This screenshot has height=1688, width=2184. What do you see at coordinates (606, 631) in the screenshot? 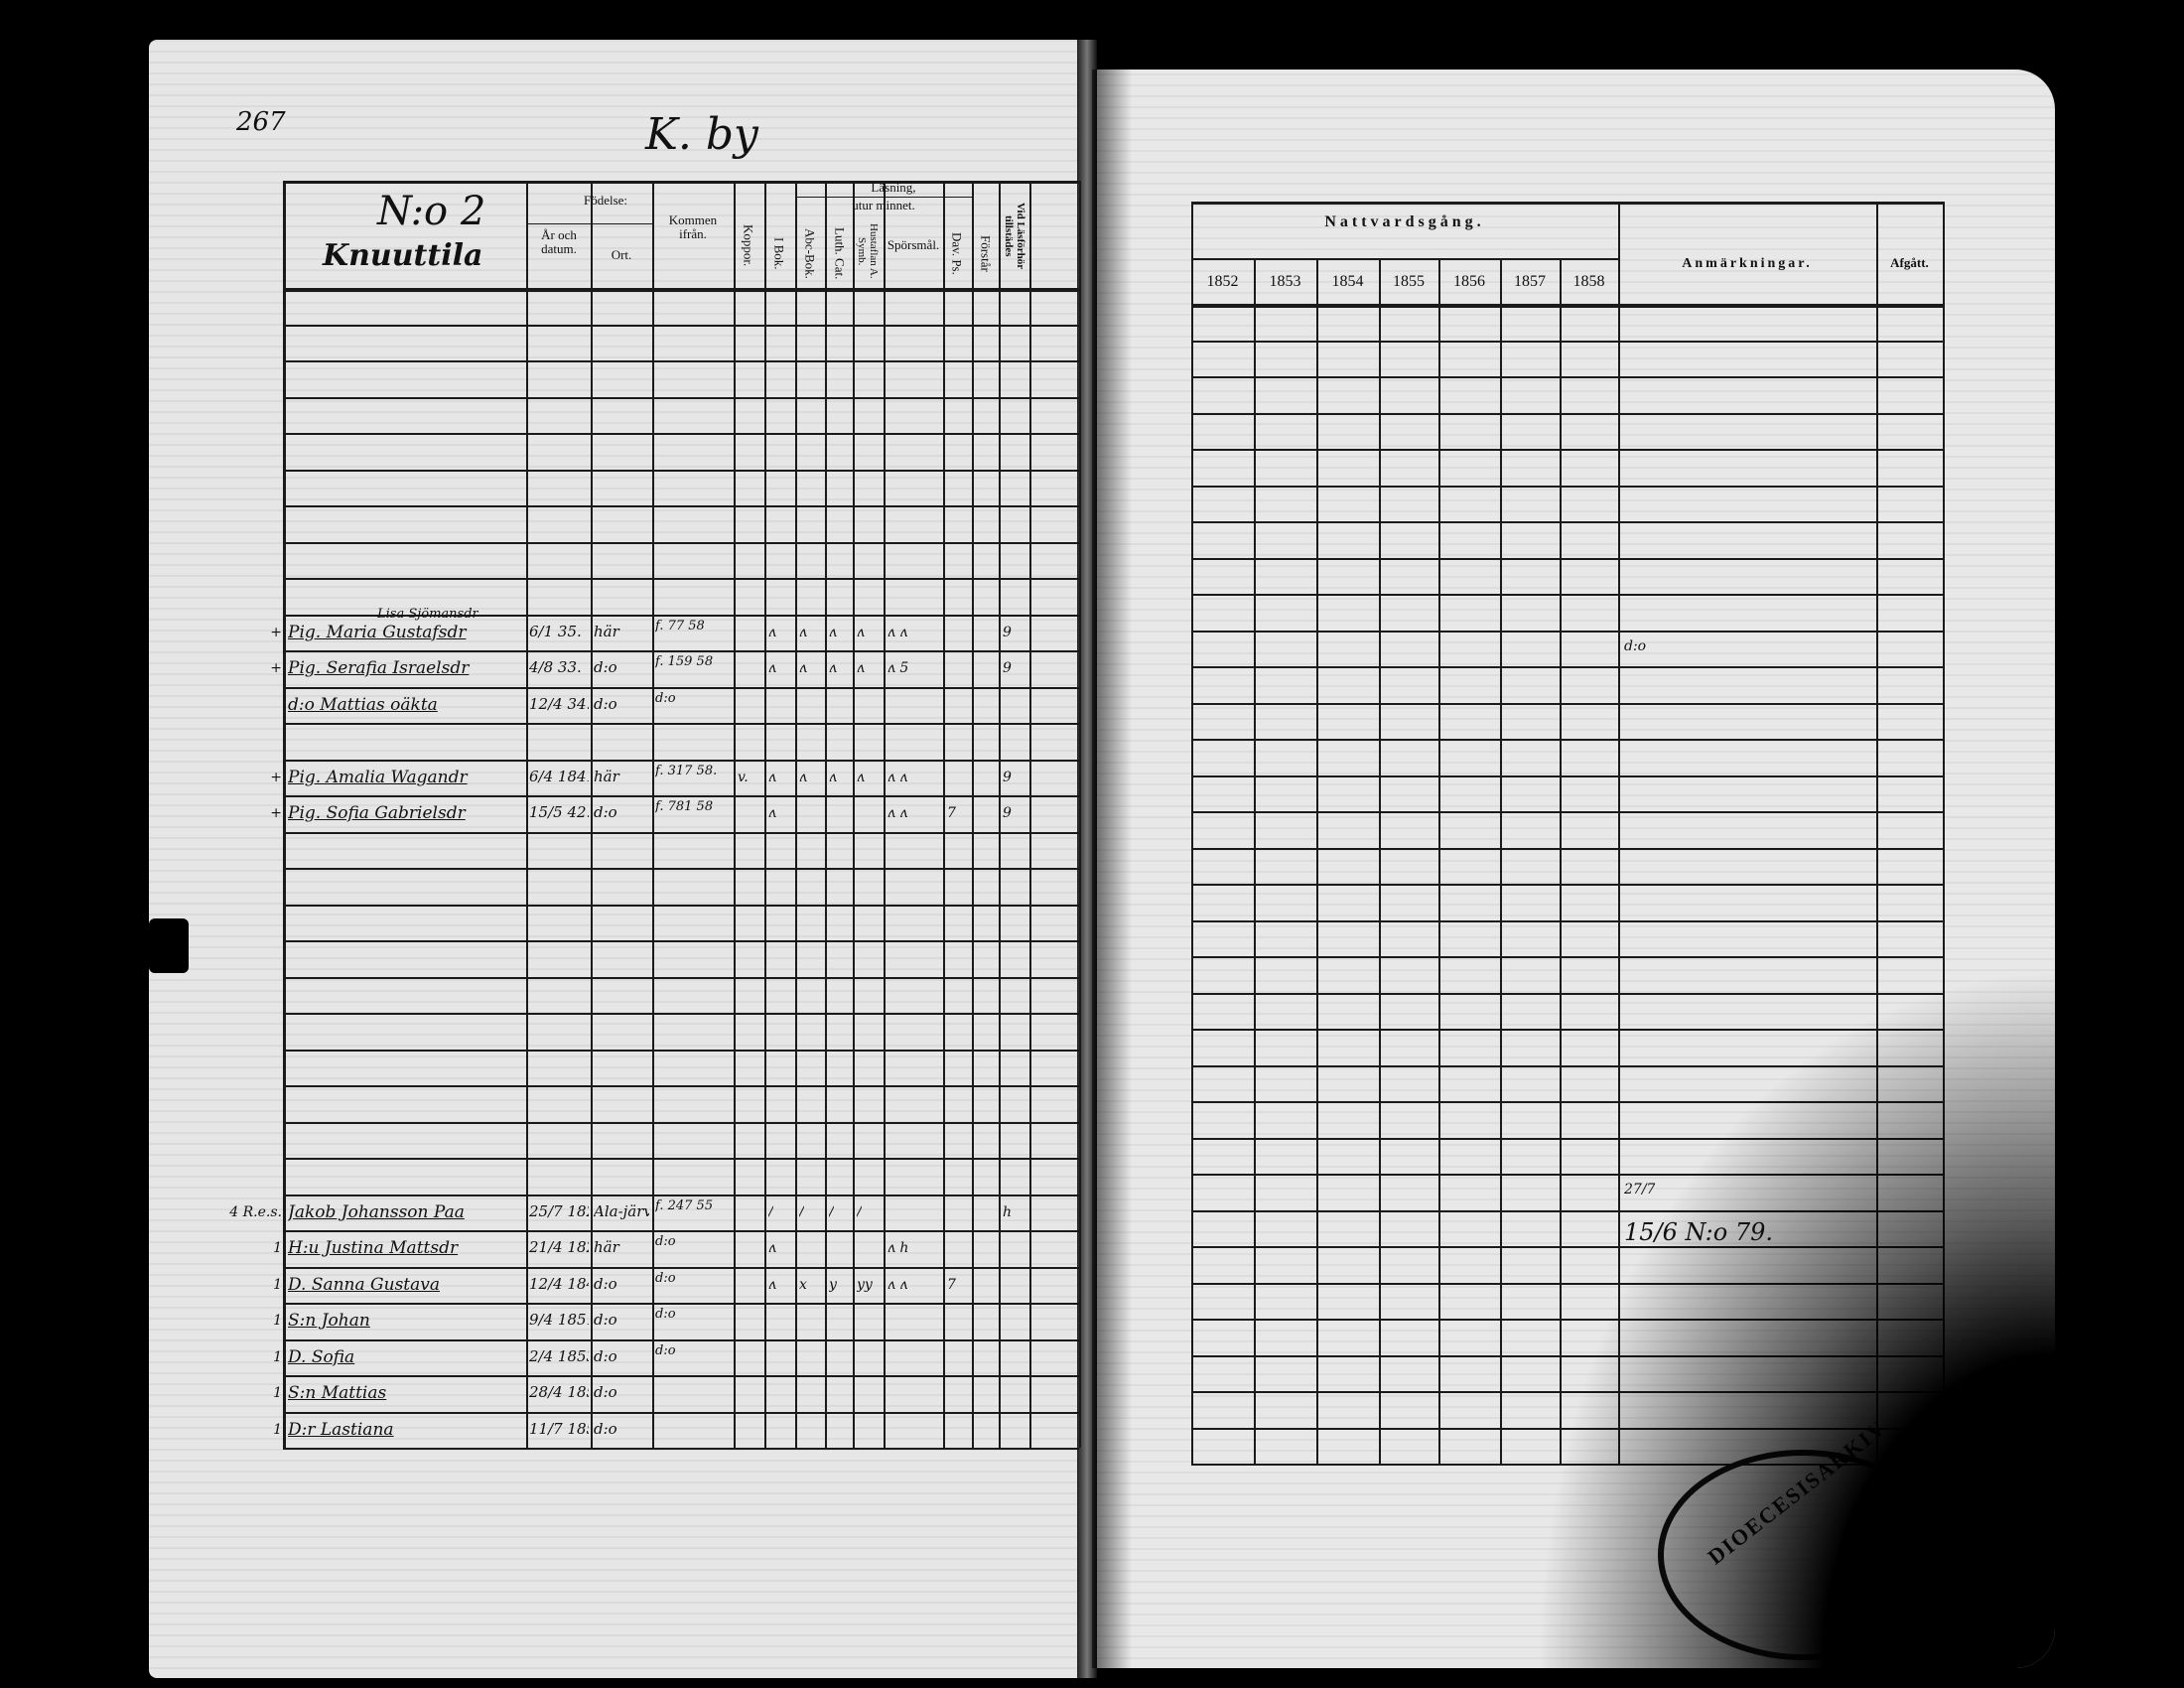
I see `birth-place: här` at bounding box center [606, 631].